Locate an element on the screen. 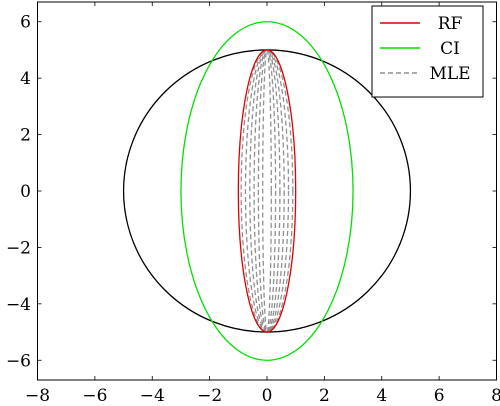  rf-ellipse is located at coordinates (267, 191).